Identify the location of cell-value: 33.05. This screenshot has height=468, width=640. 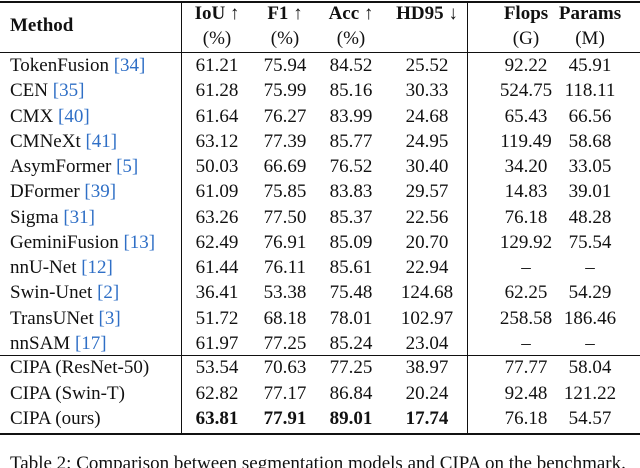
(590, 166).